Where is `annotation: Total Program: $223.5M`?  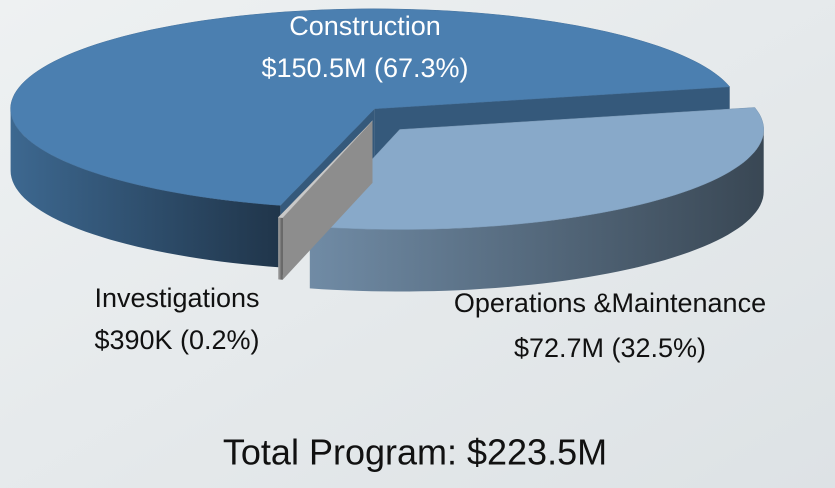 annotation: Total Program: $223.5M is located at coordinates (415, 452).